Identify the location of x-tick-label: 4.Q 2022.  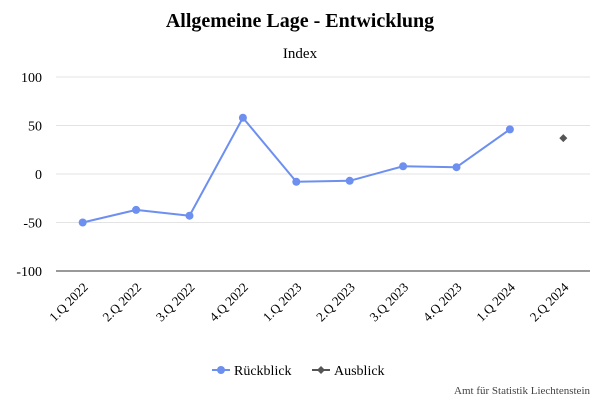
(228, 302).